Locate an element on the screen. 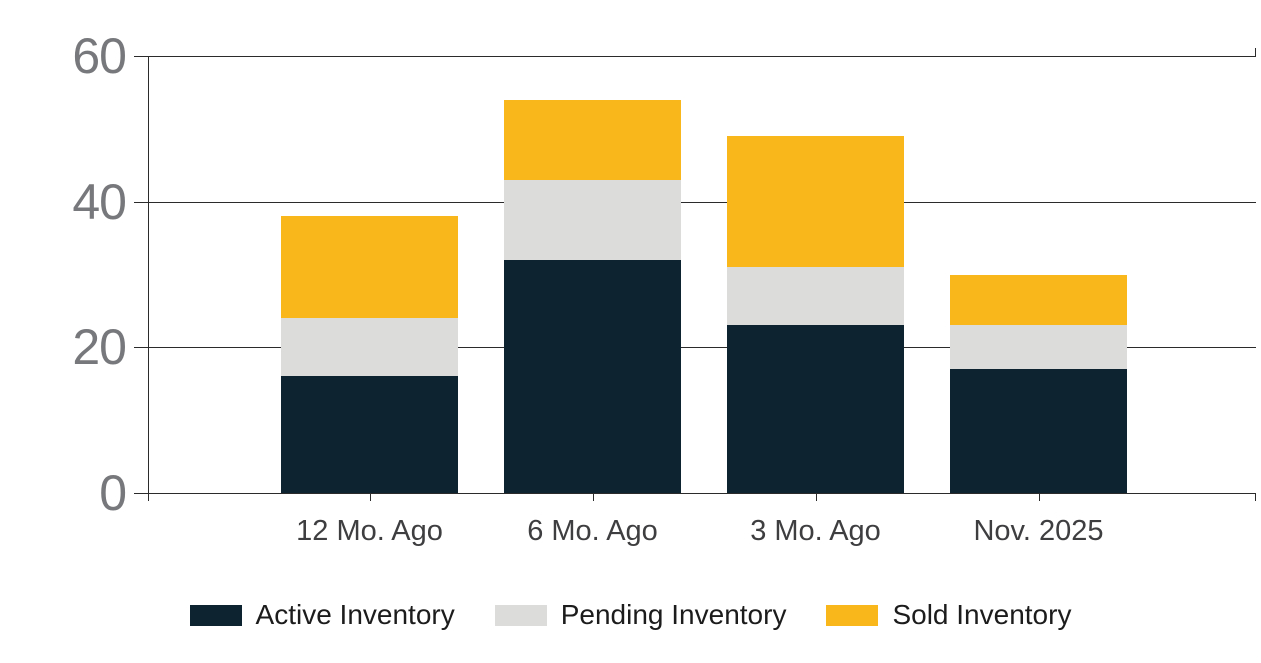 Image resolution: width=1261 pixels, height=663 pixels. legend-label-active-inventory: Active Inventory is located at coordinates (355, 614).